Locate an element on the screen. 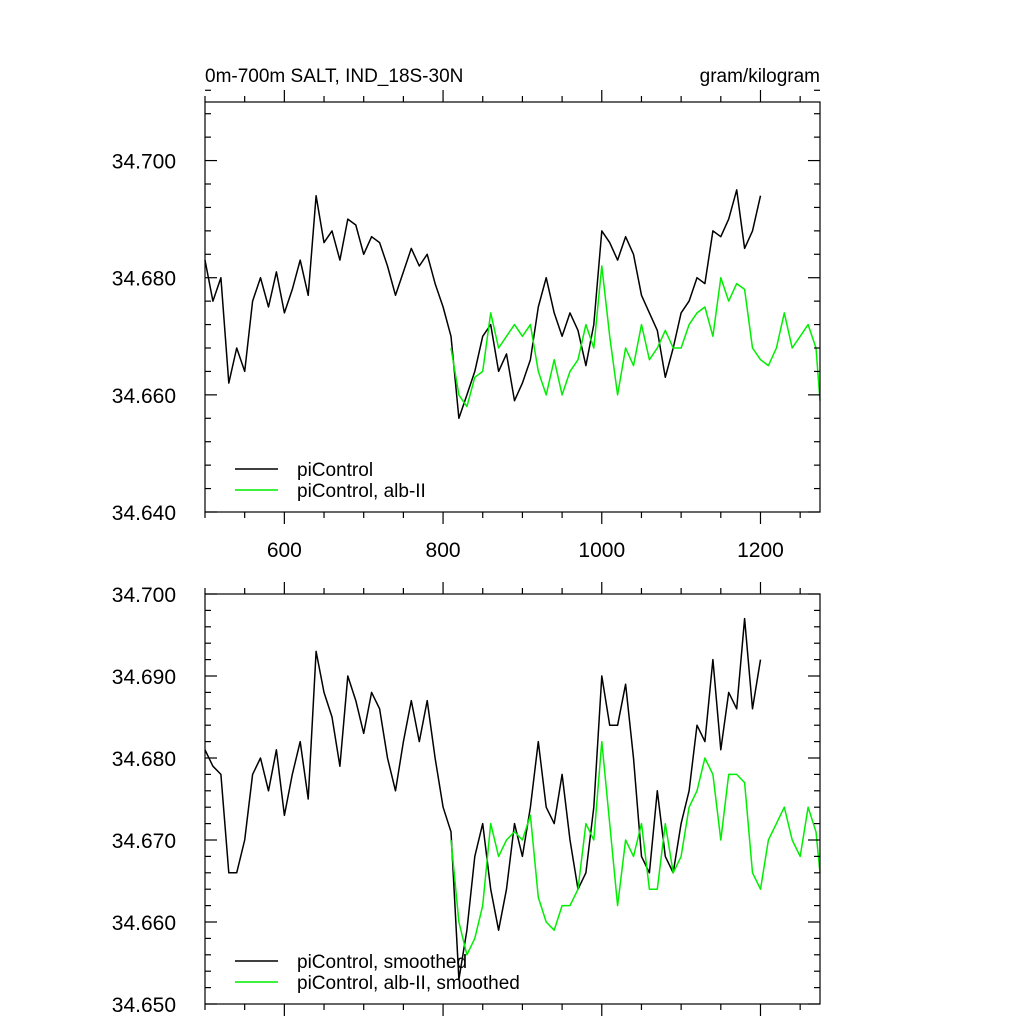 The image size is (1024, 1024). units-label: gram/kilogram is located at coordinates (760, 76).